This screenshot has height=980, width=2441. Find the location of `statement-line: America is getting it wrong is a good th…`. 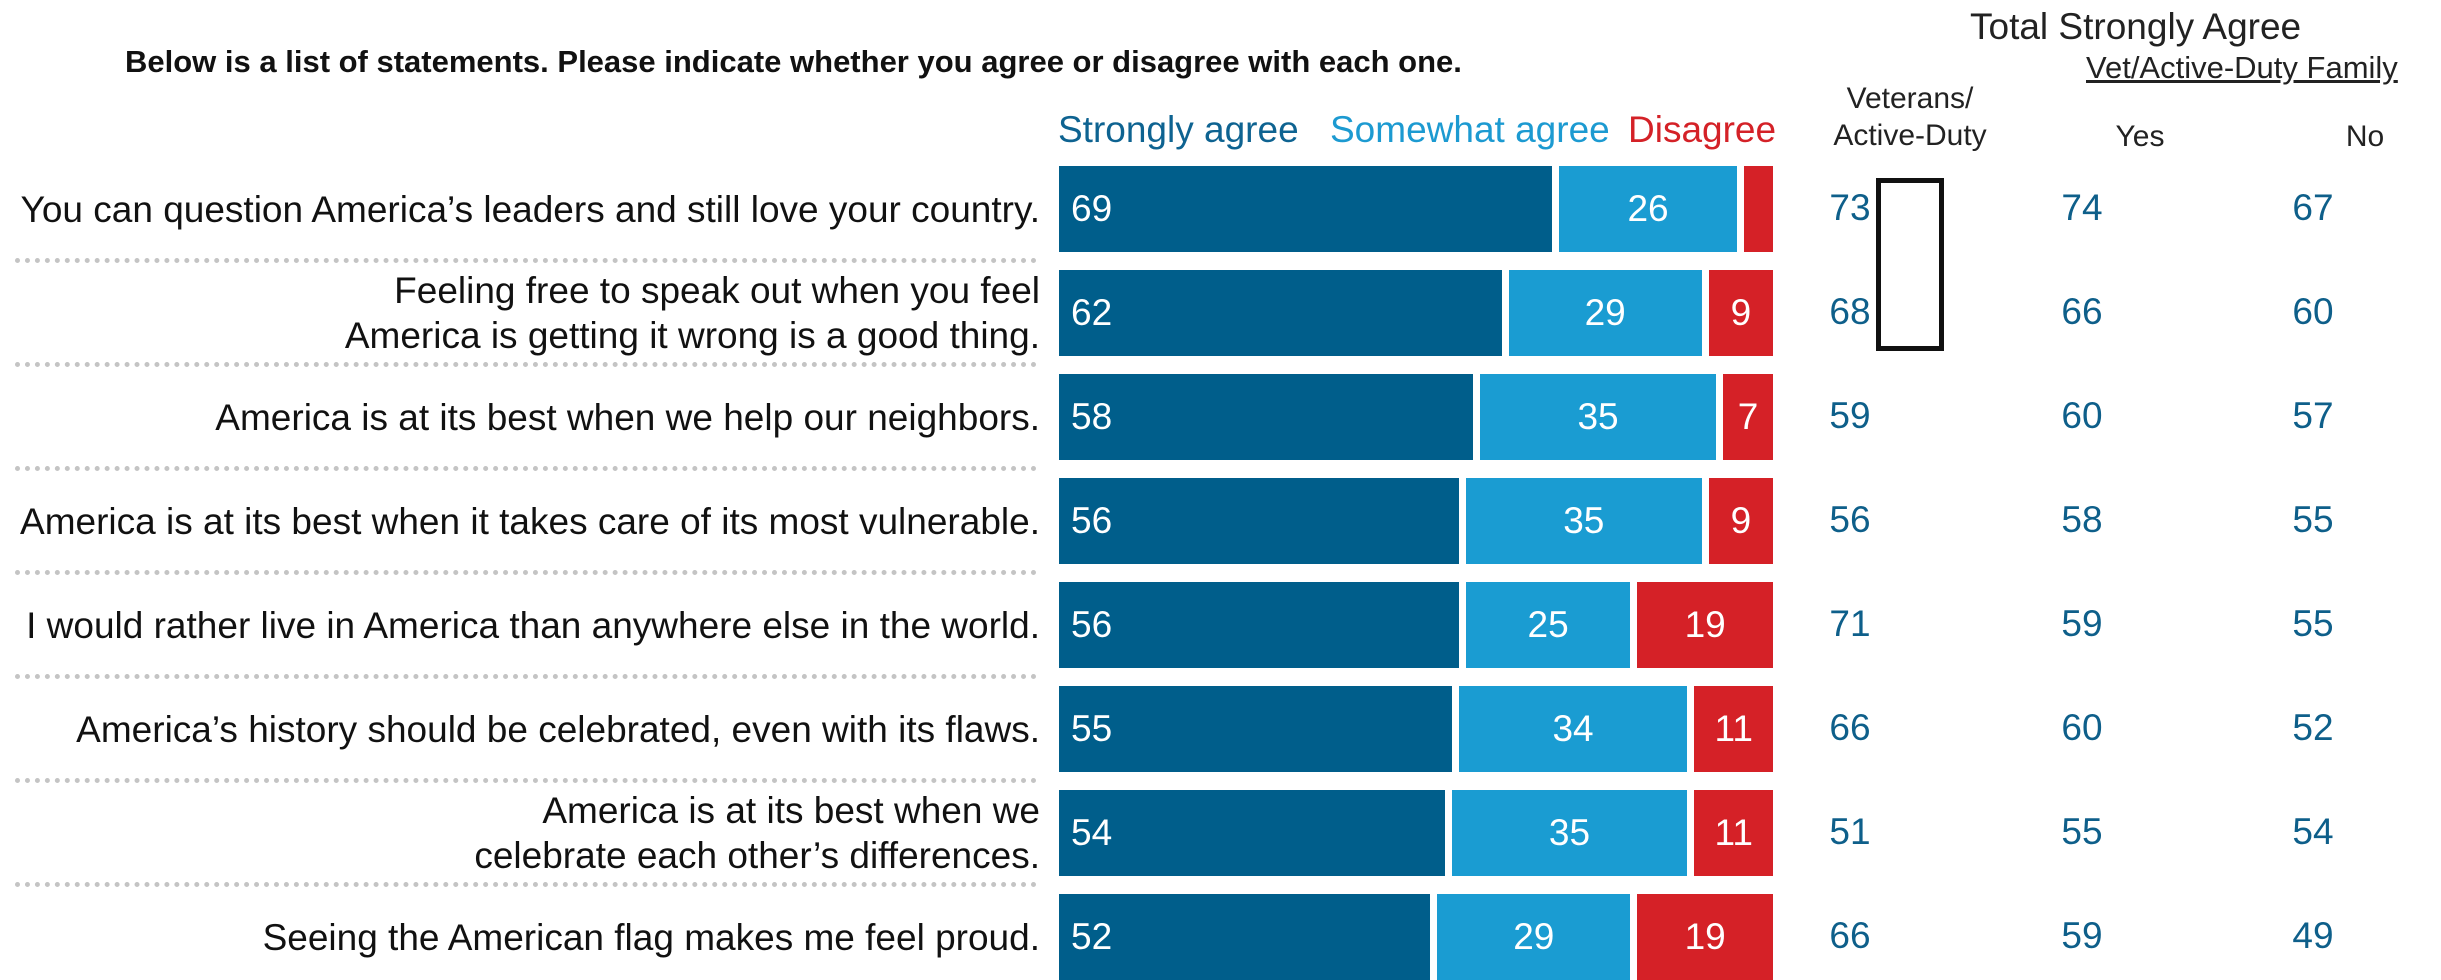

statement-line: America is getting it wrong is a good th… is located at coordinates (692, 335).